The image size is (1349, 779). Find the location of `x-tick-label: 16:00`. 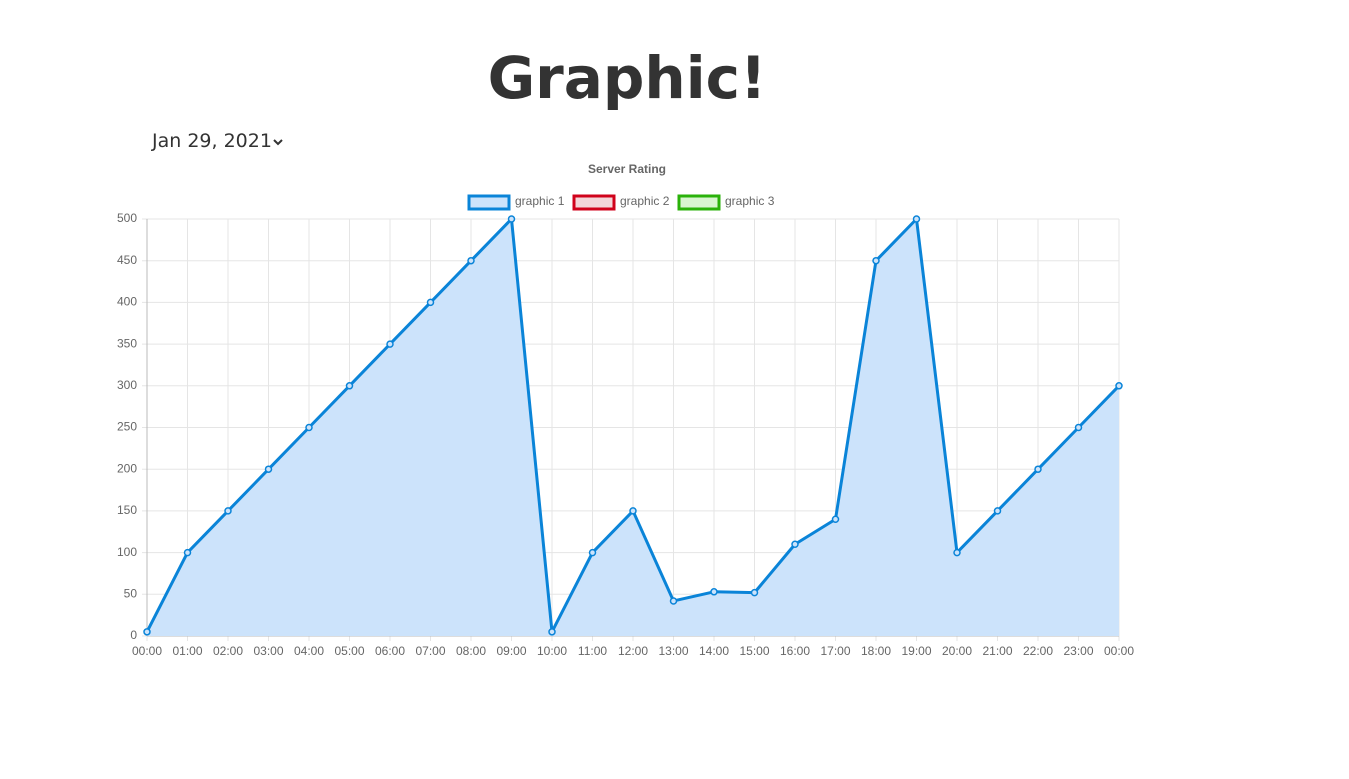

x-tick-label: 16:00 is located at coordinates (795, 651).